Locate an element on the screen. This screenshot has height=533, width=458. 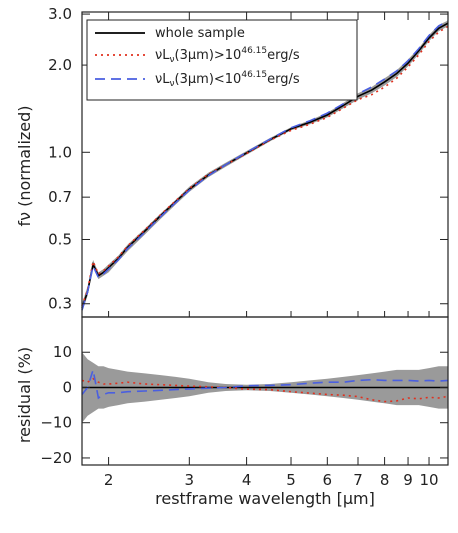
top-ytick-label: 1.0 is located at coordinates (60, 152).